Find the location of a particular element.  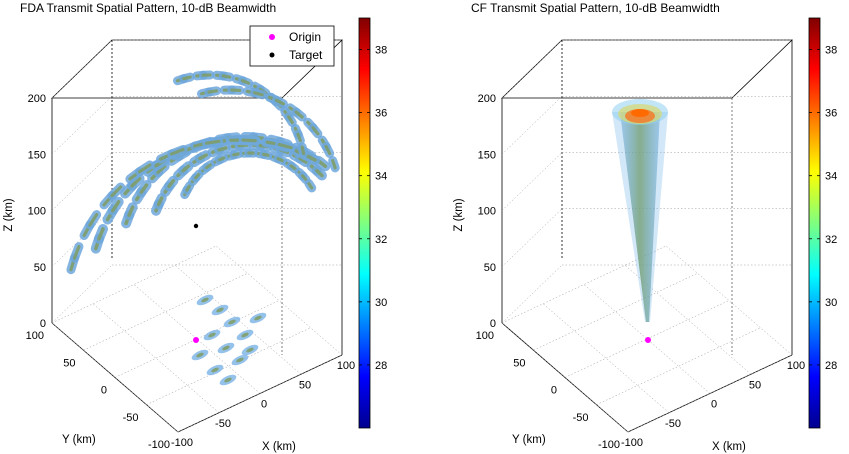

fda-y-tick-label: 100 is located at coordinates (35, 336).